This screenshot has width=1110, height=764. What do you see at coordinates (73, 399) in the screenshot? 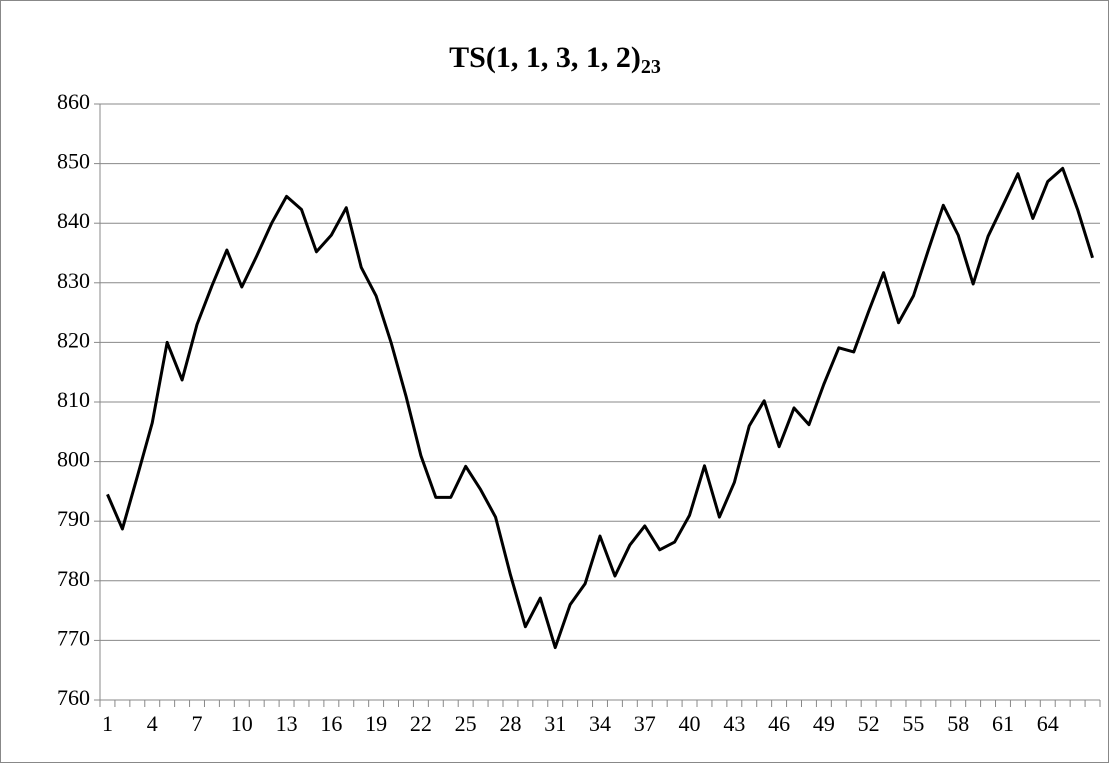
I see `y-tick-label: 810` at bounding box center [73, 399].